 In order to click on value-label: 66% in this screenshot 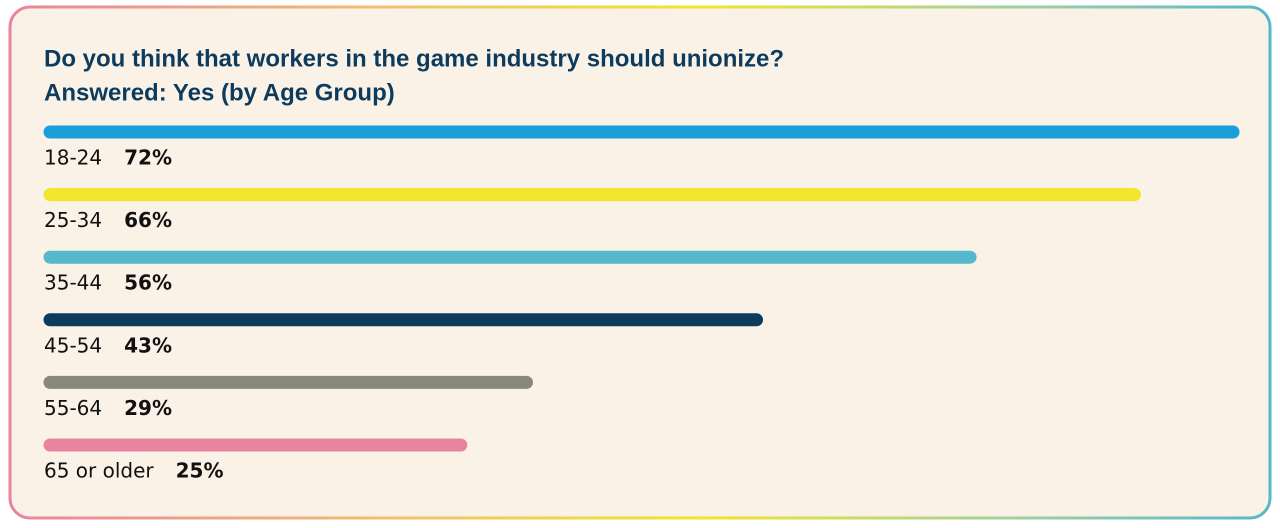, I will do `click(148, 220)`.